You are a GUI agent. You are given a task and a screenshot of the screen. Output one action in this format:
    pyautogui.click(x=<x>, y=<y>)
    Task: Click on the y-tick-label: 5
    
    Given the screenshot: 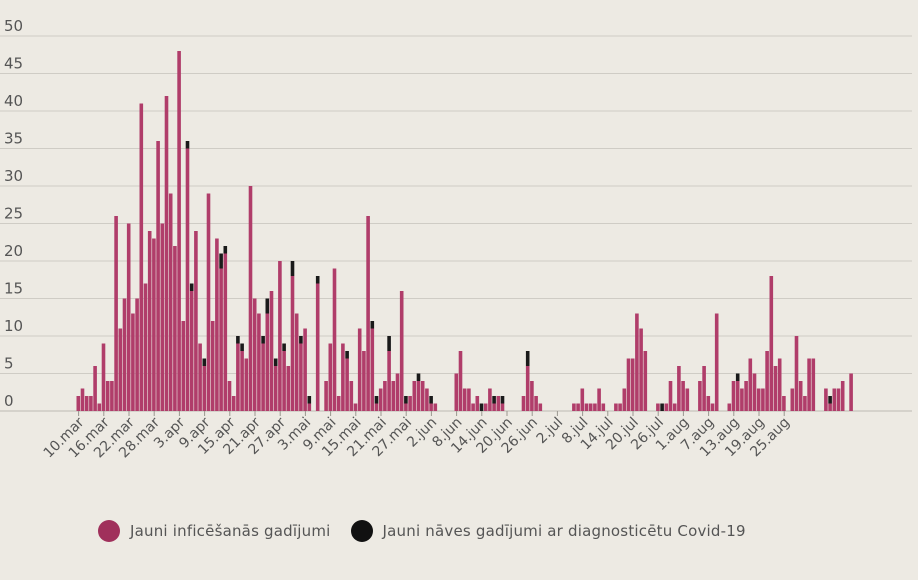 What is the action you would take?
    pyautogui.click(x=9, y=364)
    